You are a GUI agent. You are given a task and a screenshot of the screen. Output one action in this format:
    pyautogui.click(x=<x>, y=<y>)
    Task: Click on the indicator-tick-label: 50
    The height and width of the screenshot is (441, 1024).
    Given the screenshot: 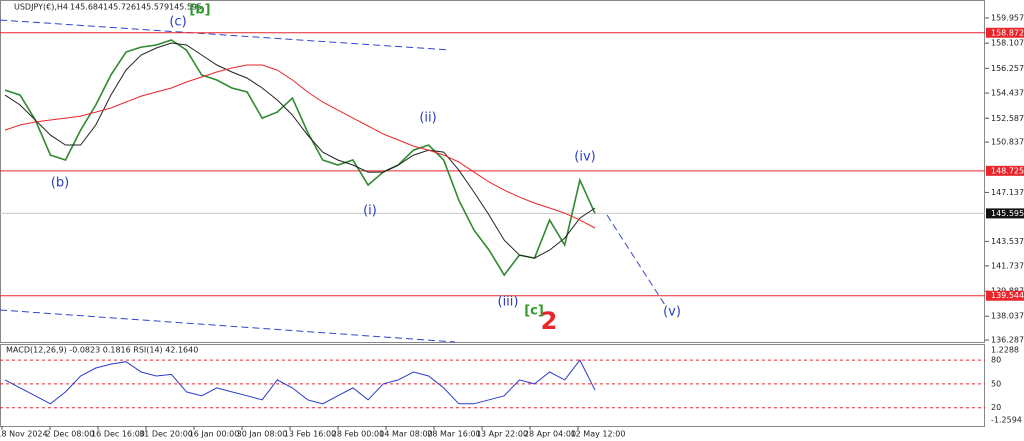 What is the action you would take?
    pyautogui.click(x=996, y=383)
    